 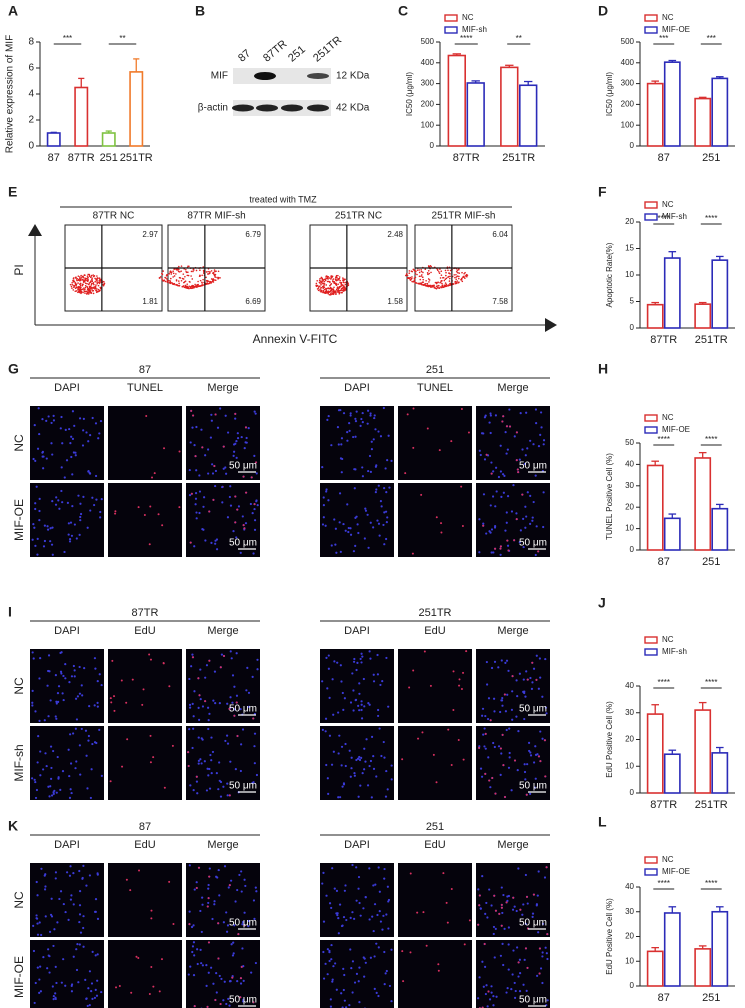 I want to click on group-title: 251TR, so click(x=434, y=613).